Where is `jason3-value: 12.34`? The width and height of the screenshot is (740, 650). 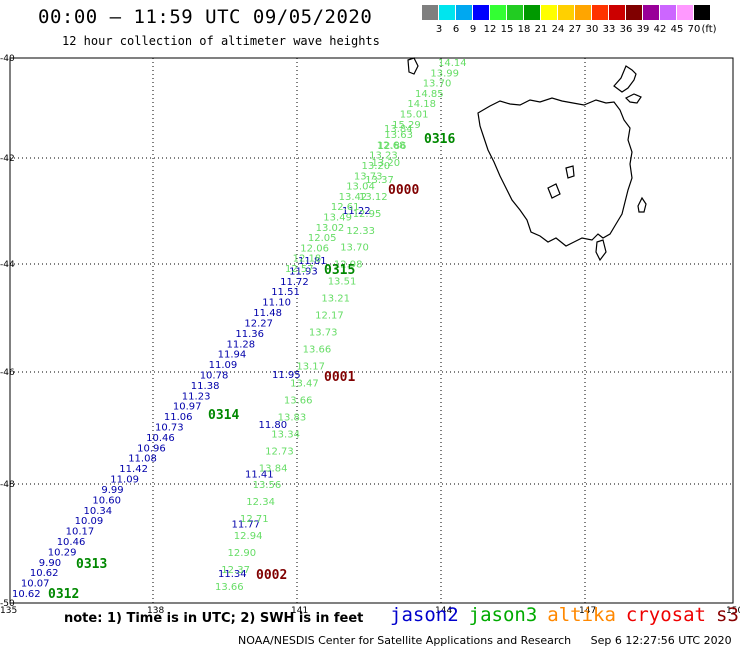
jason3-value: 12.34 is located at coordinates (260, 502).